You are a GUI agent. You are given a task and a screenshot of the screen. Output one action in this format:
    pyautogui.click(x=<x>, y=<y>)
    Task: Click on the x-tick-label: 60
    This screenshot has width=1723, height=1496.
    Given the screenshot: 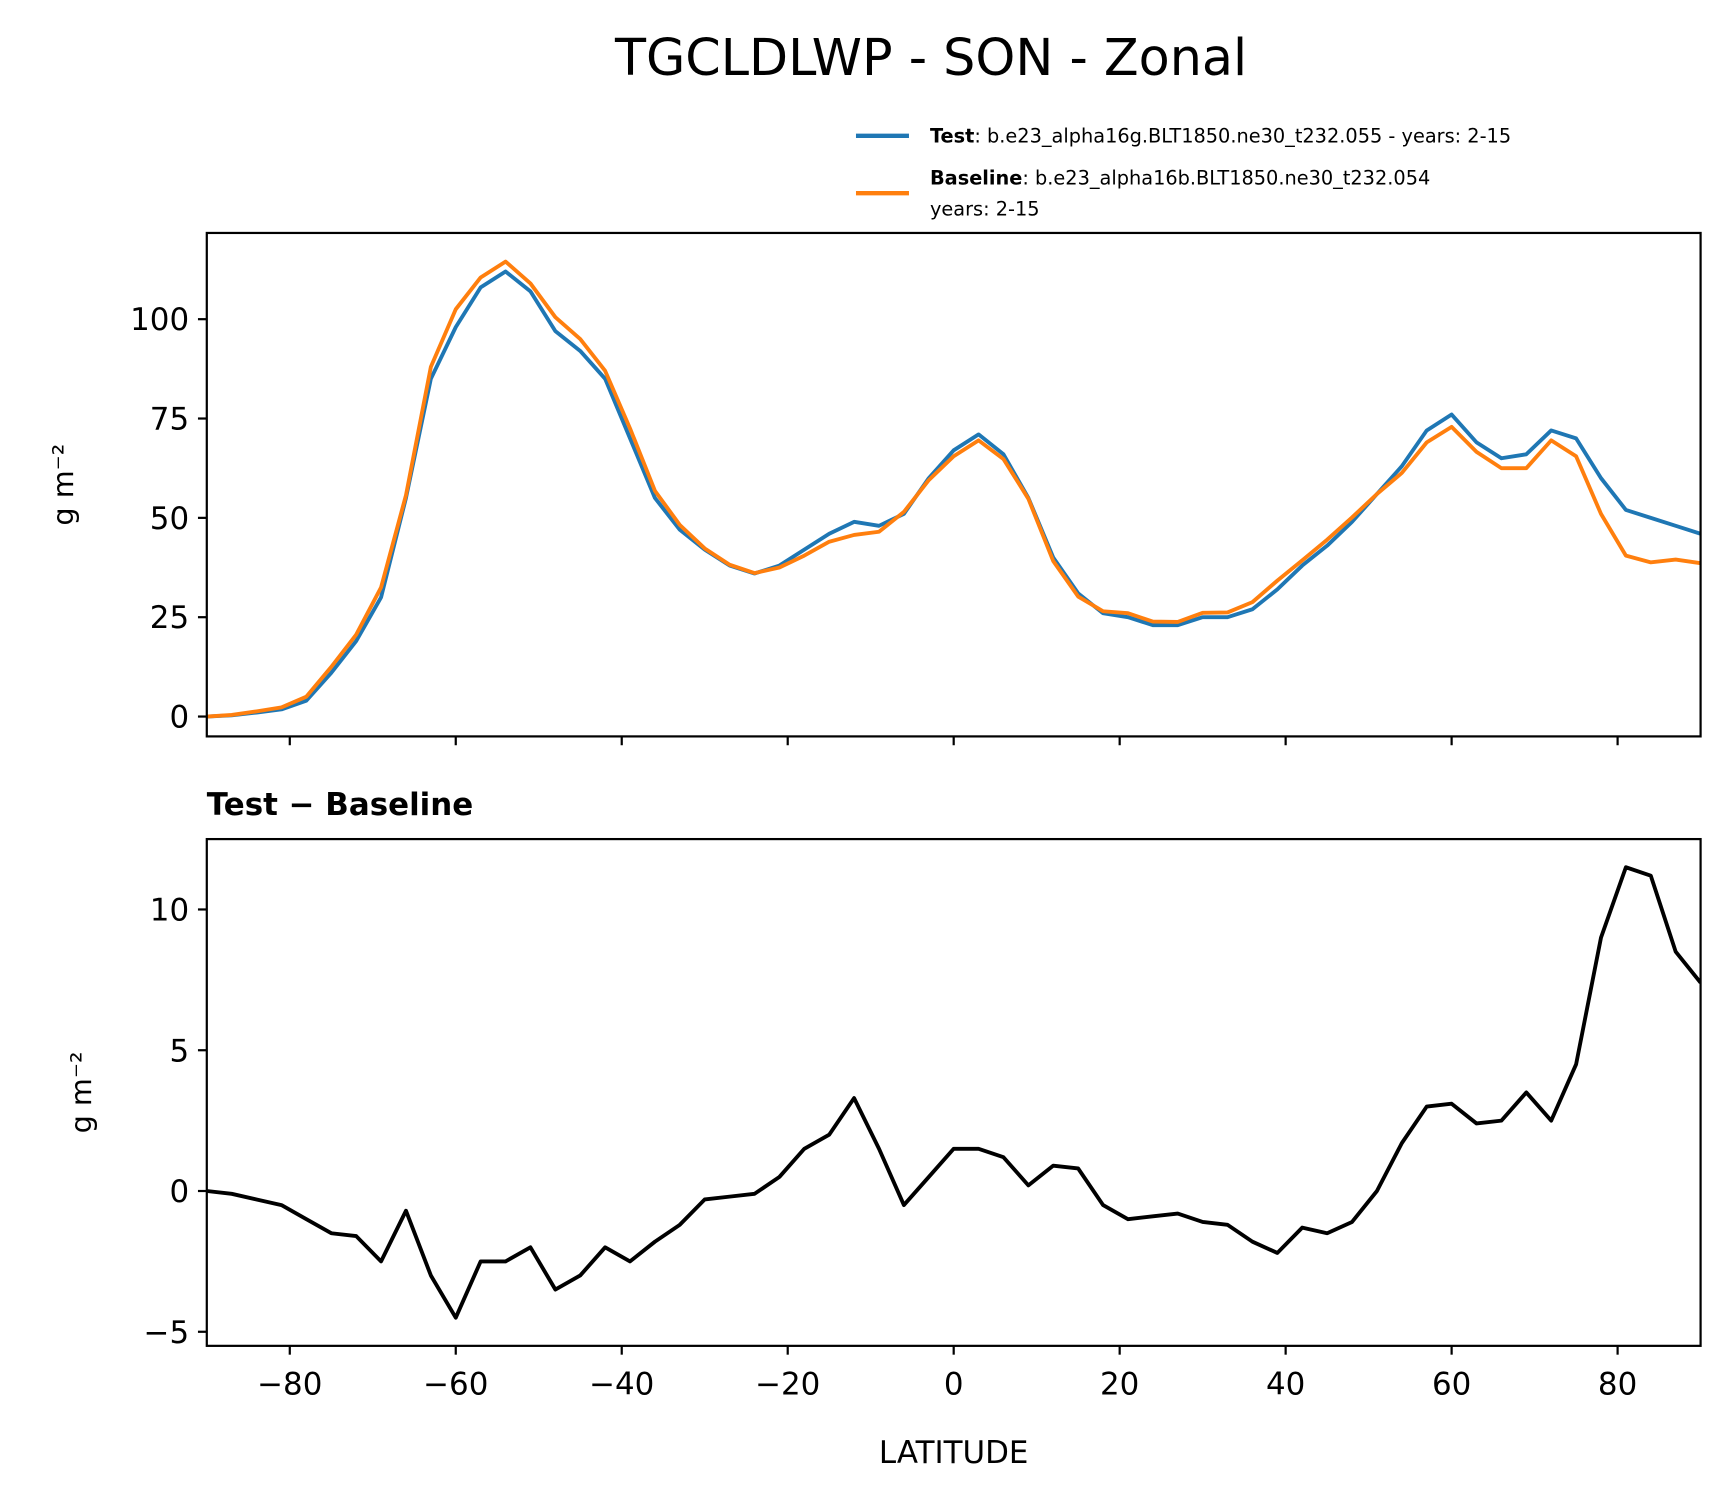 What is the action you would take?
    pyautogui.click(x=1451, y=1384)
    